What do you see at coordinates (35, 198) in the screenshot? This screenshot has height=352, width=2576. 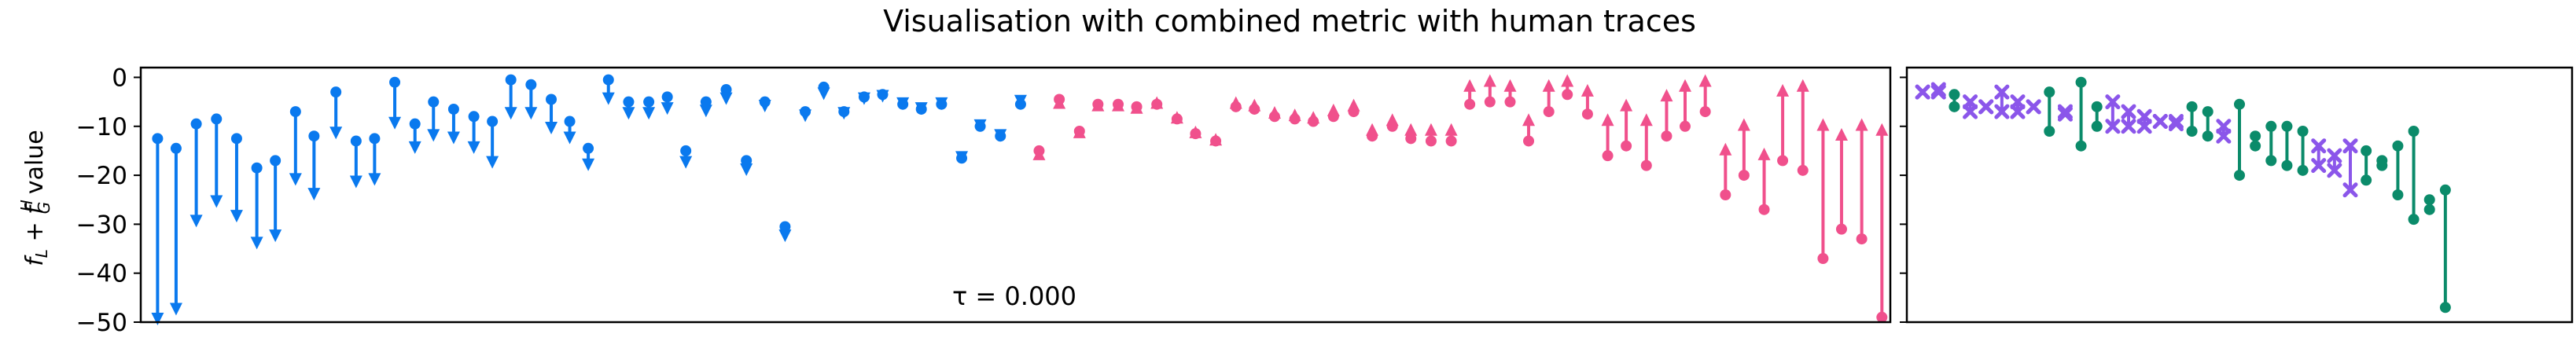 I see `y-axis-label: fL + fHG value` at bounding box center [35, 198].